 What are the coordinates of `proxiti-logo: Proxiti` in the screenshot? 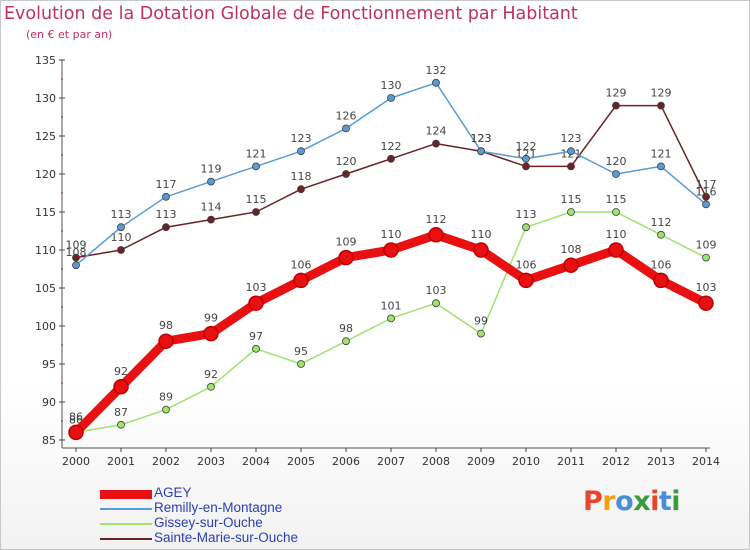 It's located at (632, 501).